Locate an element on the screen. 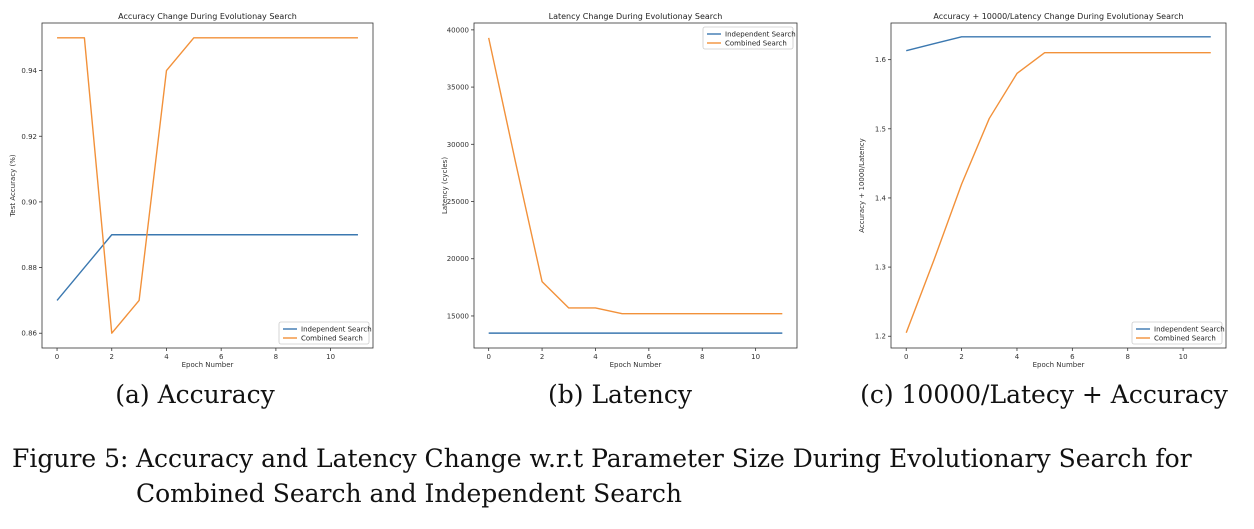 The width and height of the screenshot is (1254, 529). chart-title: Latency Change During Evolutionay Search is located at coordinates (636, 16).